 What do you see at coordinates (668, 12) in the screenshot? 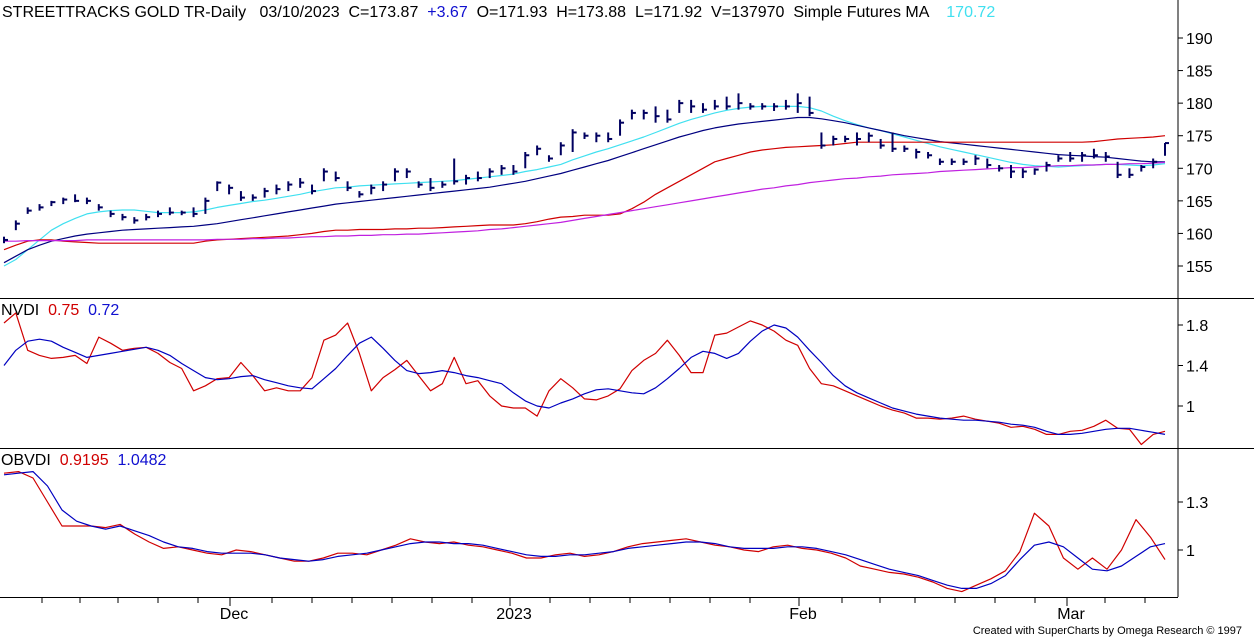
I see `header-low: L=171.92` at bounding box center [668, 12].